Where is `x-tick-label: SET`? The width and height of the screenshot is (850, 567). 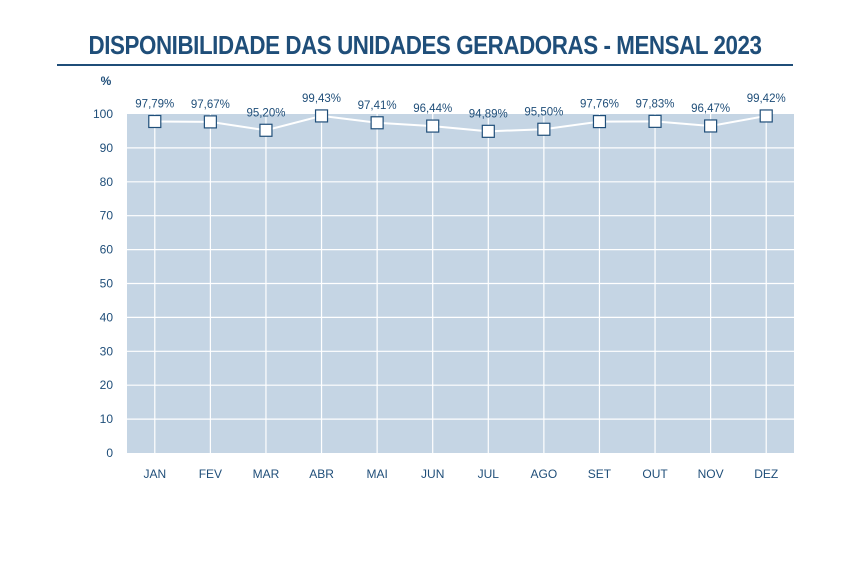 x-tick-label: SET is located at coordinates (600, 474).